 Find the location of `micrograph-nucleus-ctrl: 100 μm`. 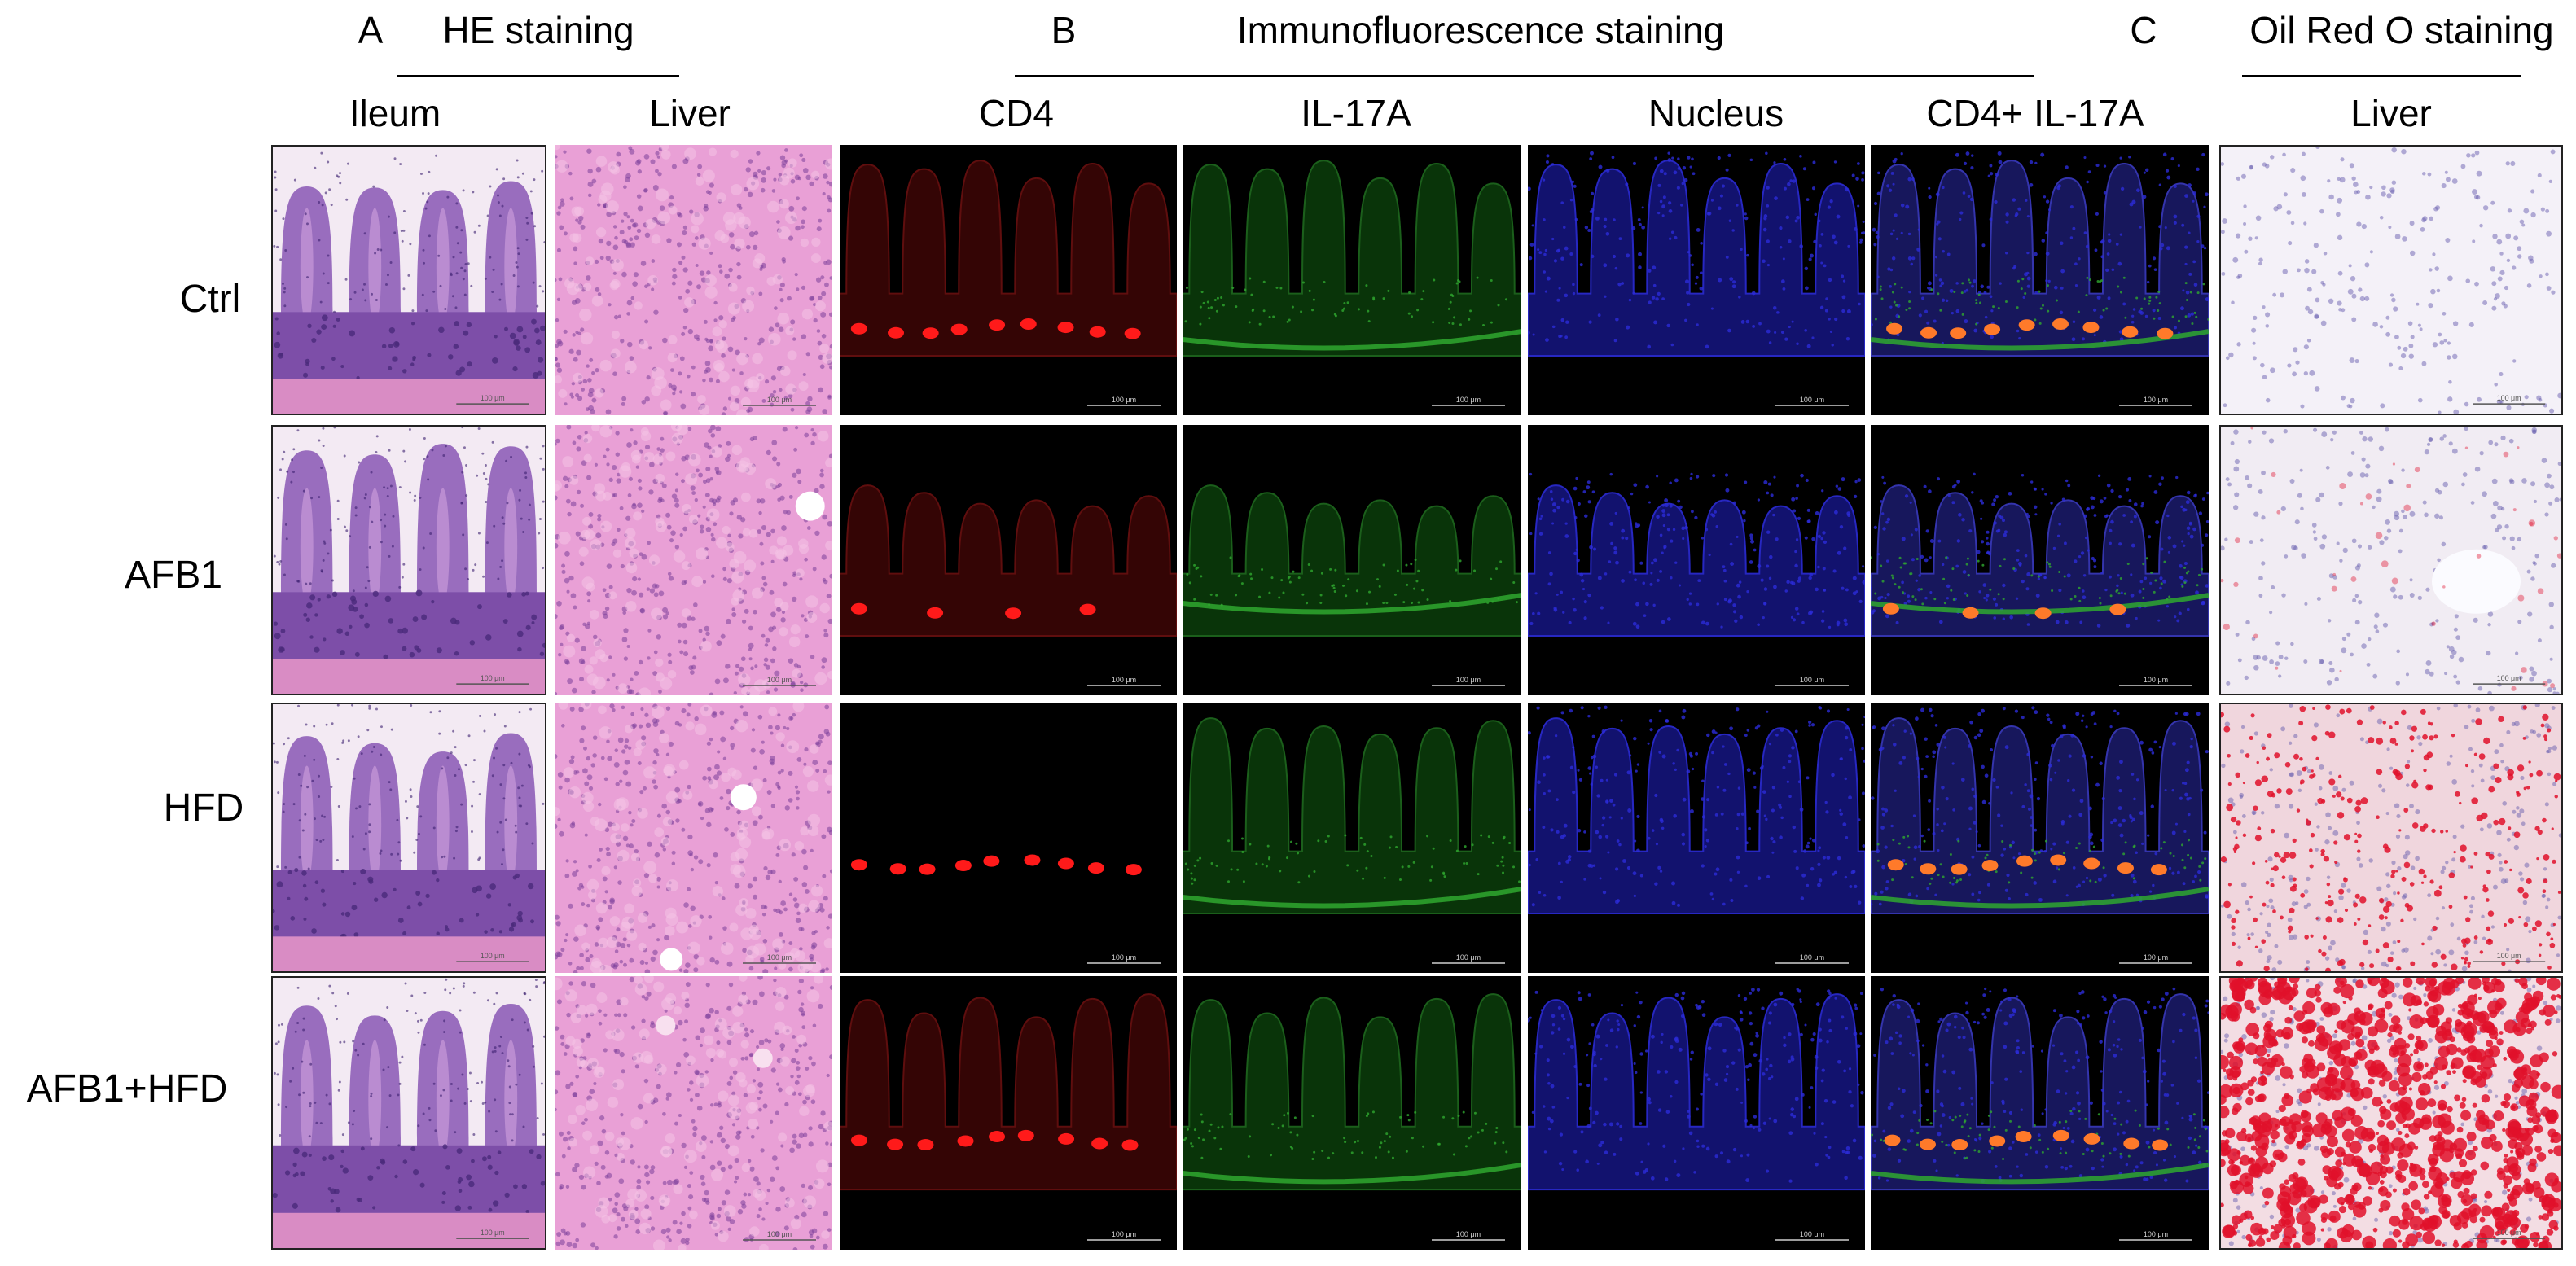

micrograph-nucleus-ctrl: 100 μm is located at coordinates (1696, 280).